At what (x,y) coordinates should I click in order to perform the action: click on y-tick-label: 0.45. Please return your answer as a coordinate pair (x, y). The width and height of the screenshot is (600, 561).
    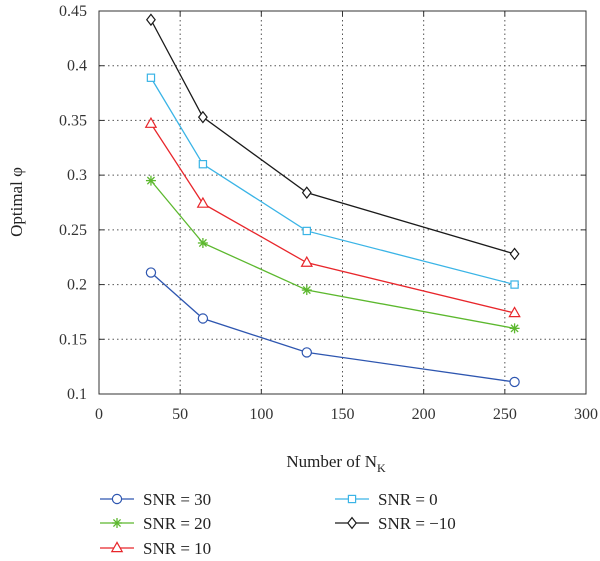
    Looking at the image, I should click on (73, 11).